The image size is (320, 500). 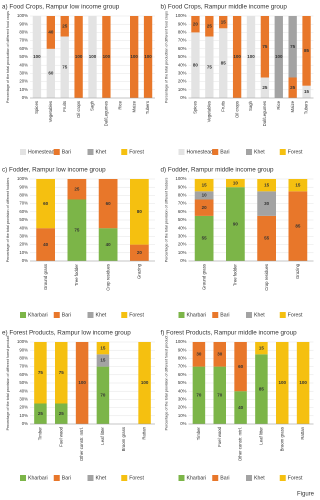 I want to click on y-tick-label: 10%, so click(x=23, y=89).